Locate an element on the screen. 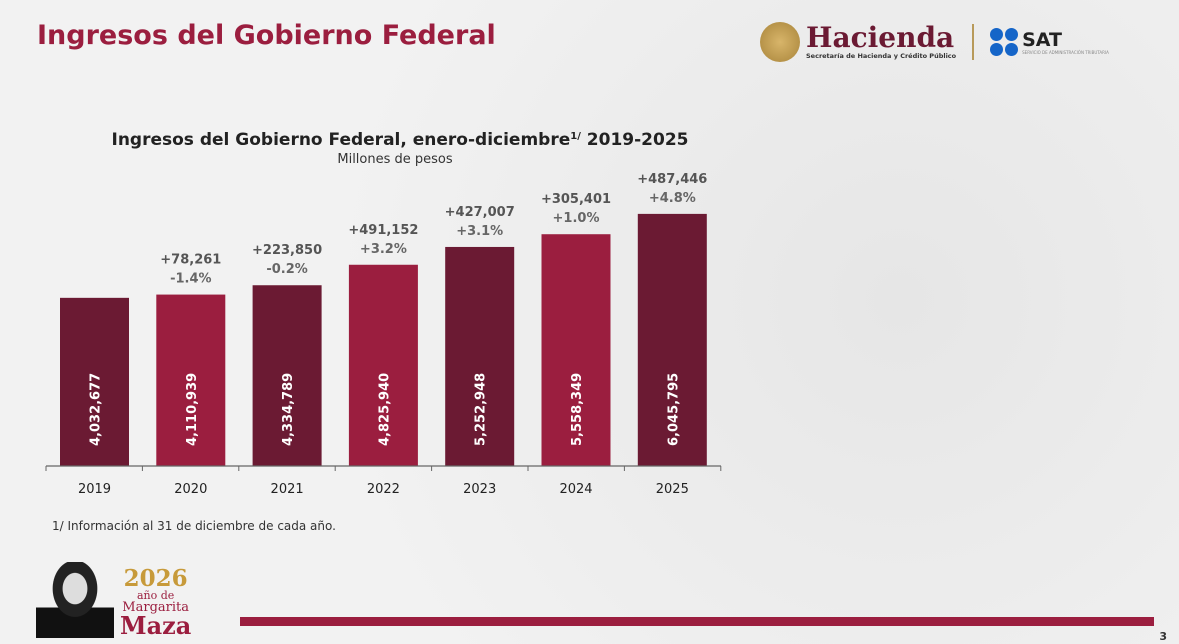 The height and width of the screenshot is (644, 1179). sat-logo-text: SAT is located at coordinates (1042, 39).